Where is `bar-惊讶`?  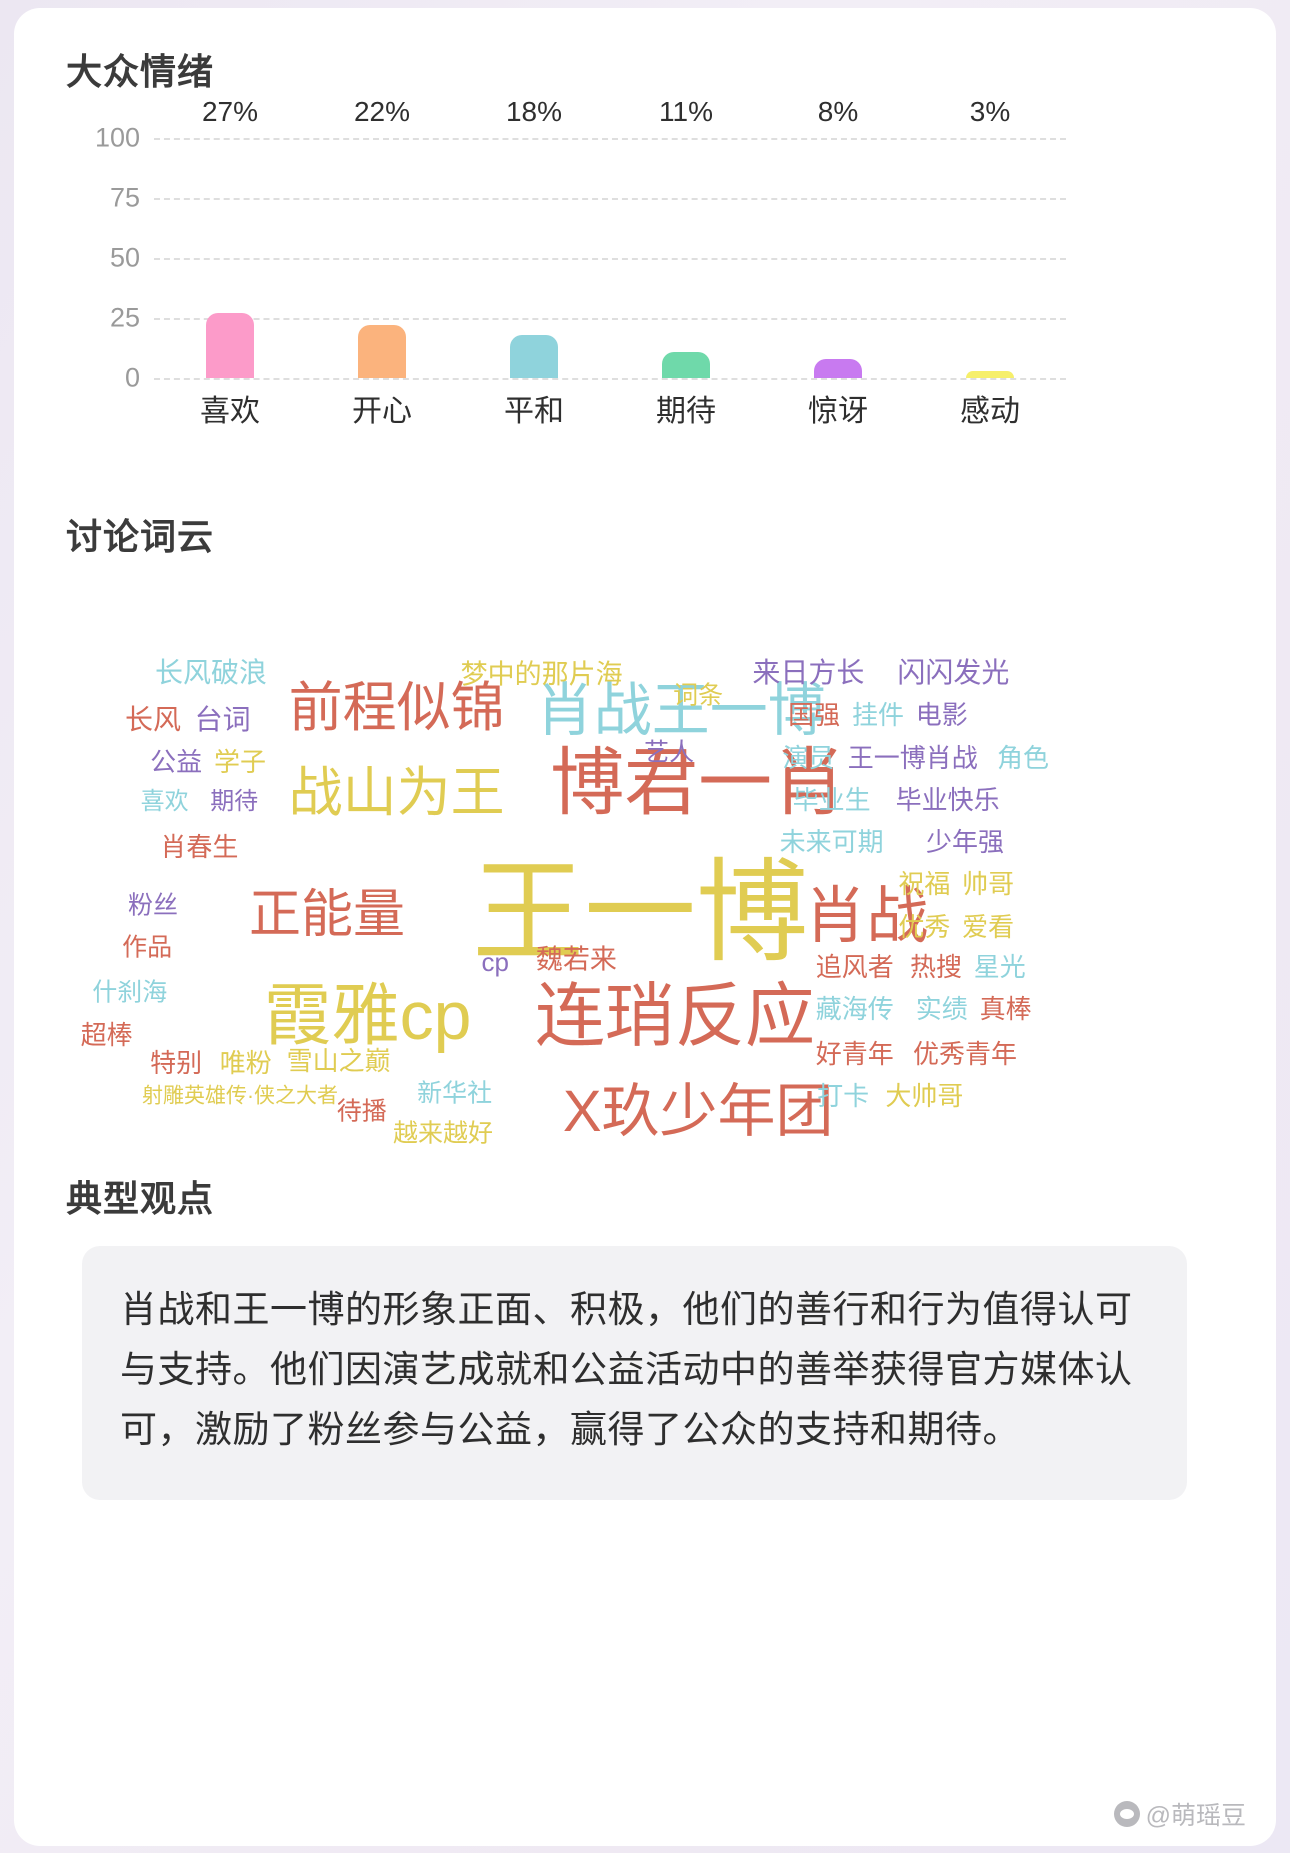
bar-惊讶 is located at coordinates (838, 368).